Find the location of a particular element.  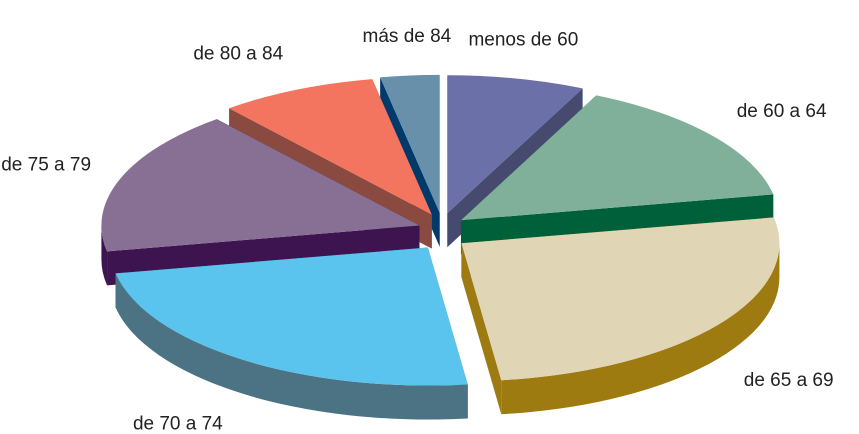

slice-label: de 80 a 84 is located at coordinates (238, 54).